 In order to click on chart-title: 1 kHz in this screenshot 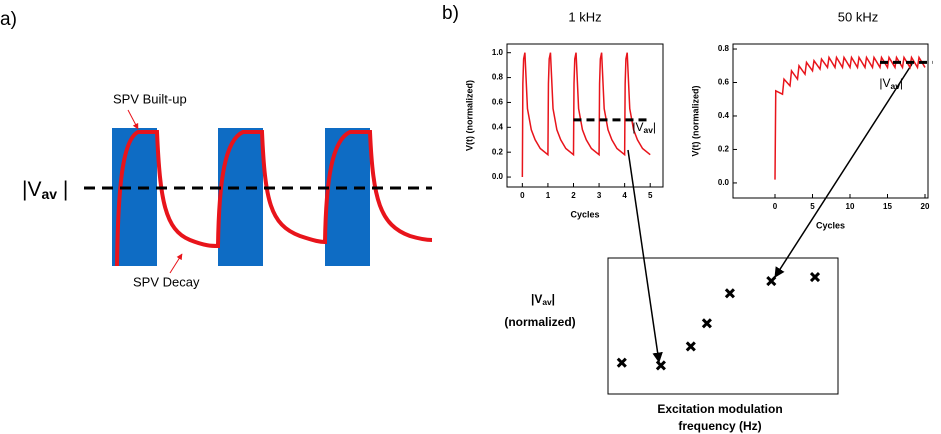, I will do `click(584, 16)`.